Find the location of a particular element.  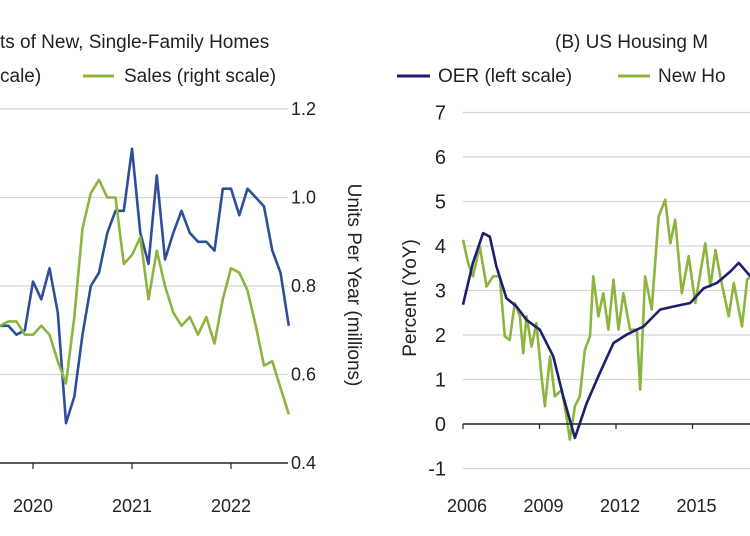

left-x-tick-label: 2021 is located at coordinates (132, 506).